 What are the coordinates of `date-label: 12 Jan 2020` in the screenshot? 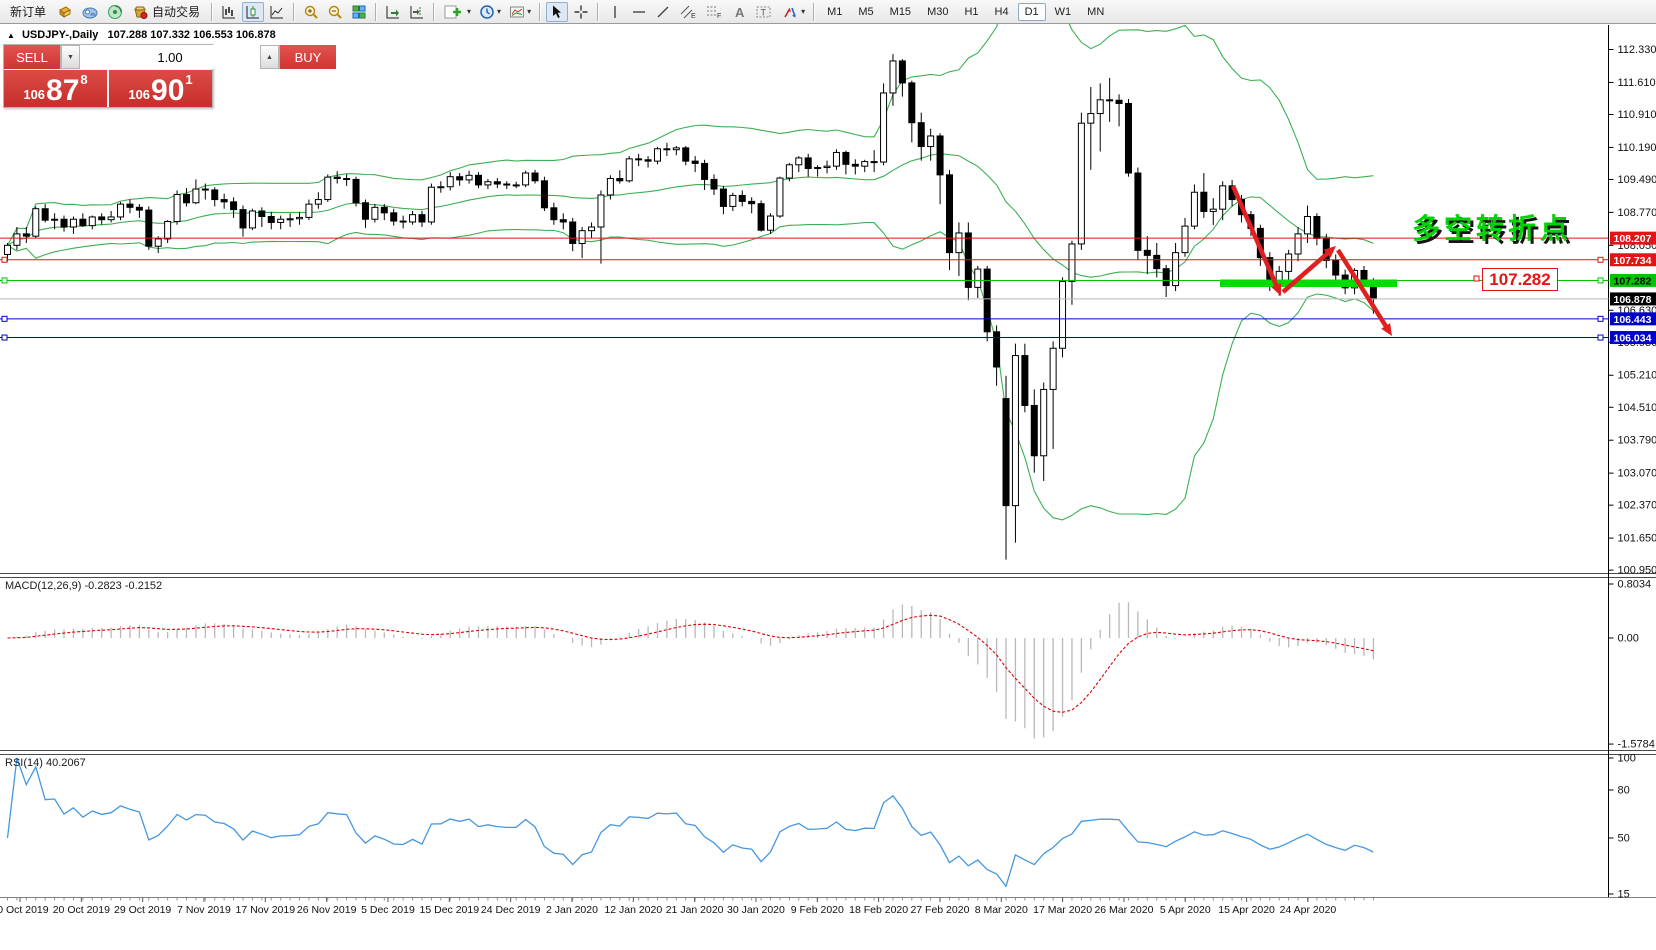 It's located at (633, 910).